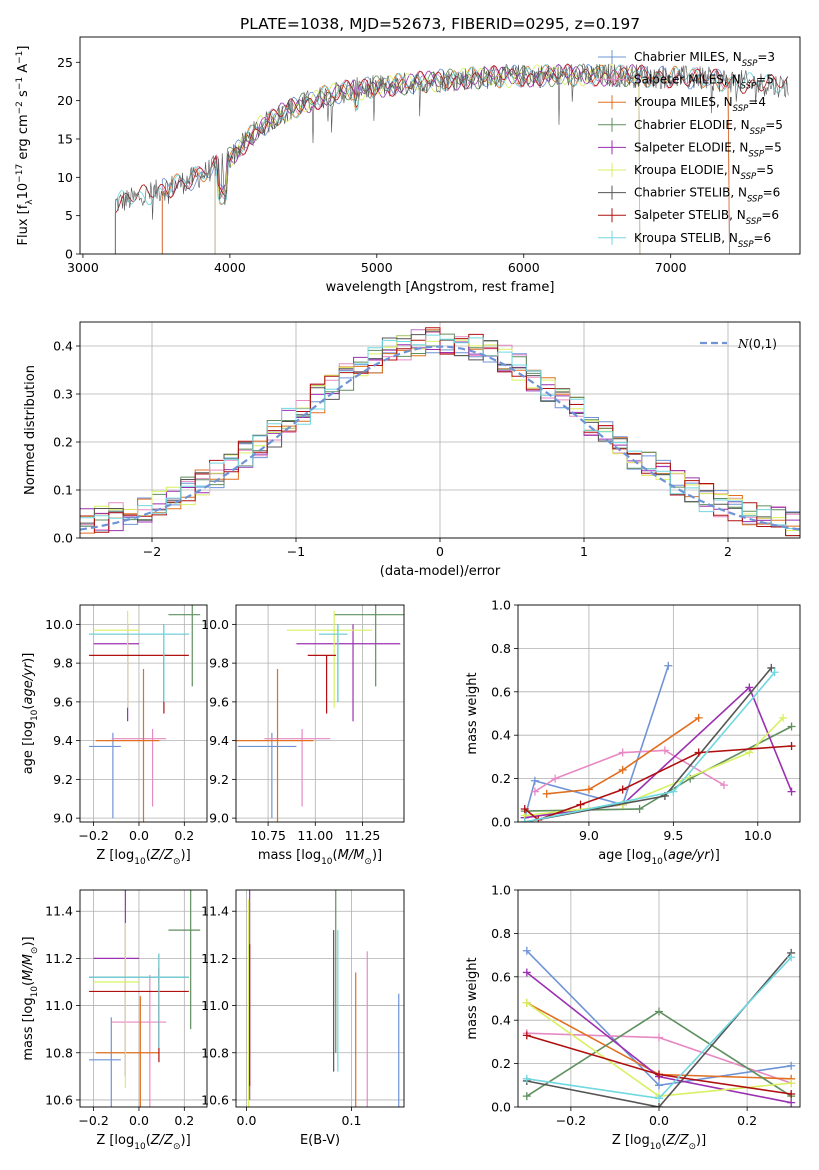 This screenshot has width=819, height=1170. Describe the element at coordinates (184, 835) in the screenshot. I see `age_vs_Z-x-tick-label: 0.2` at that location.